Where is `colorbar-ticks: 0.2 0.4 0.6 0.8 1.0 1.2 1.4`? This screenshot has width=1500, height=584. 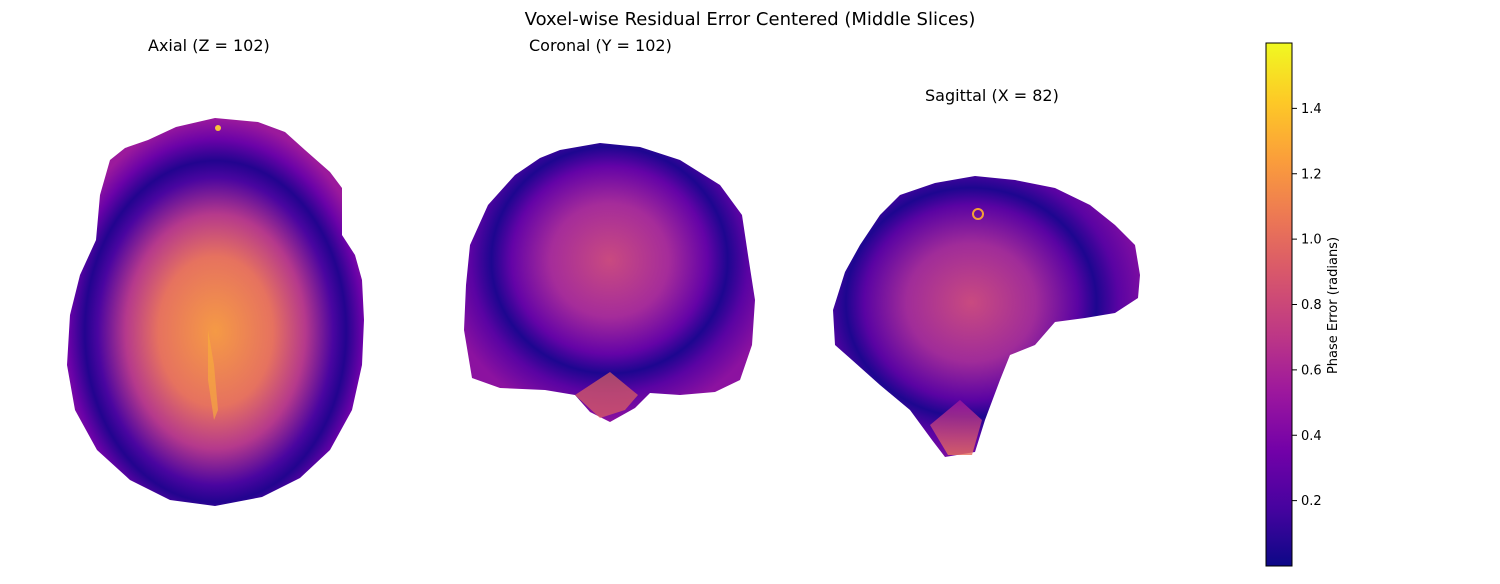 colorbar-ticks: 0.2 0.4 0.6 0.8 1.0 1.2 1.4 is located at coordinates (1307, 305).